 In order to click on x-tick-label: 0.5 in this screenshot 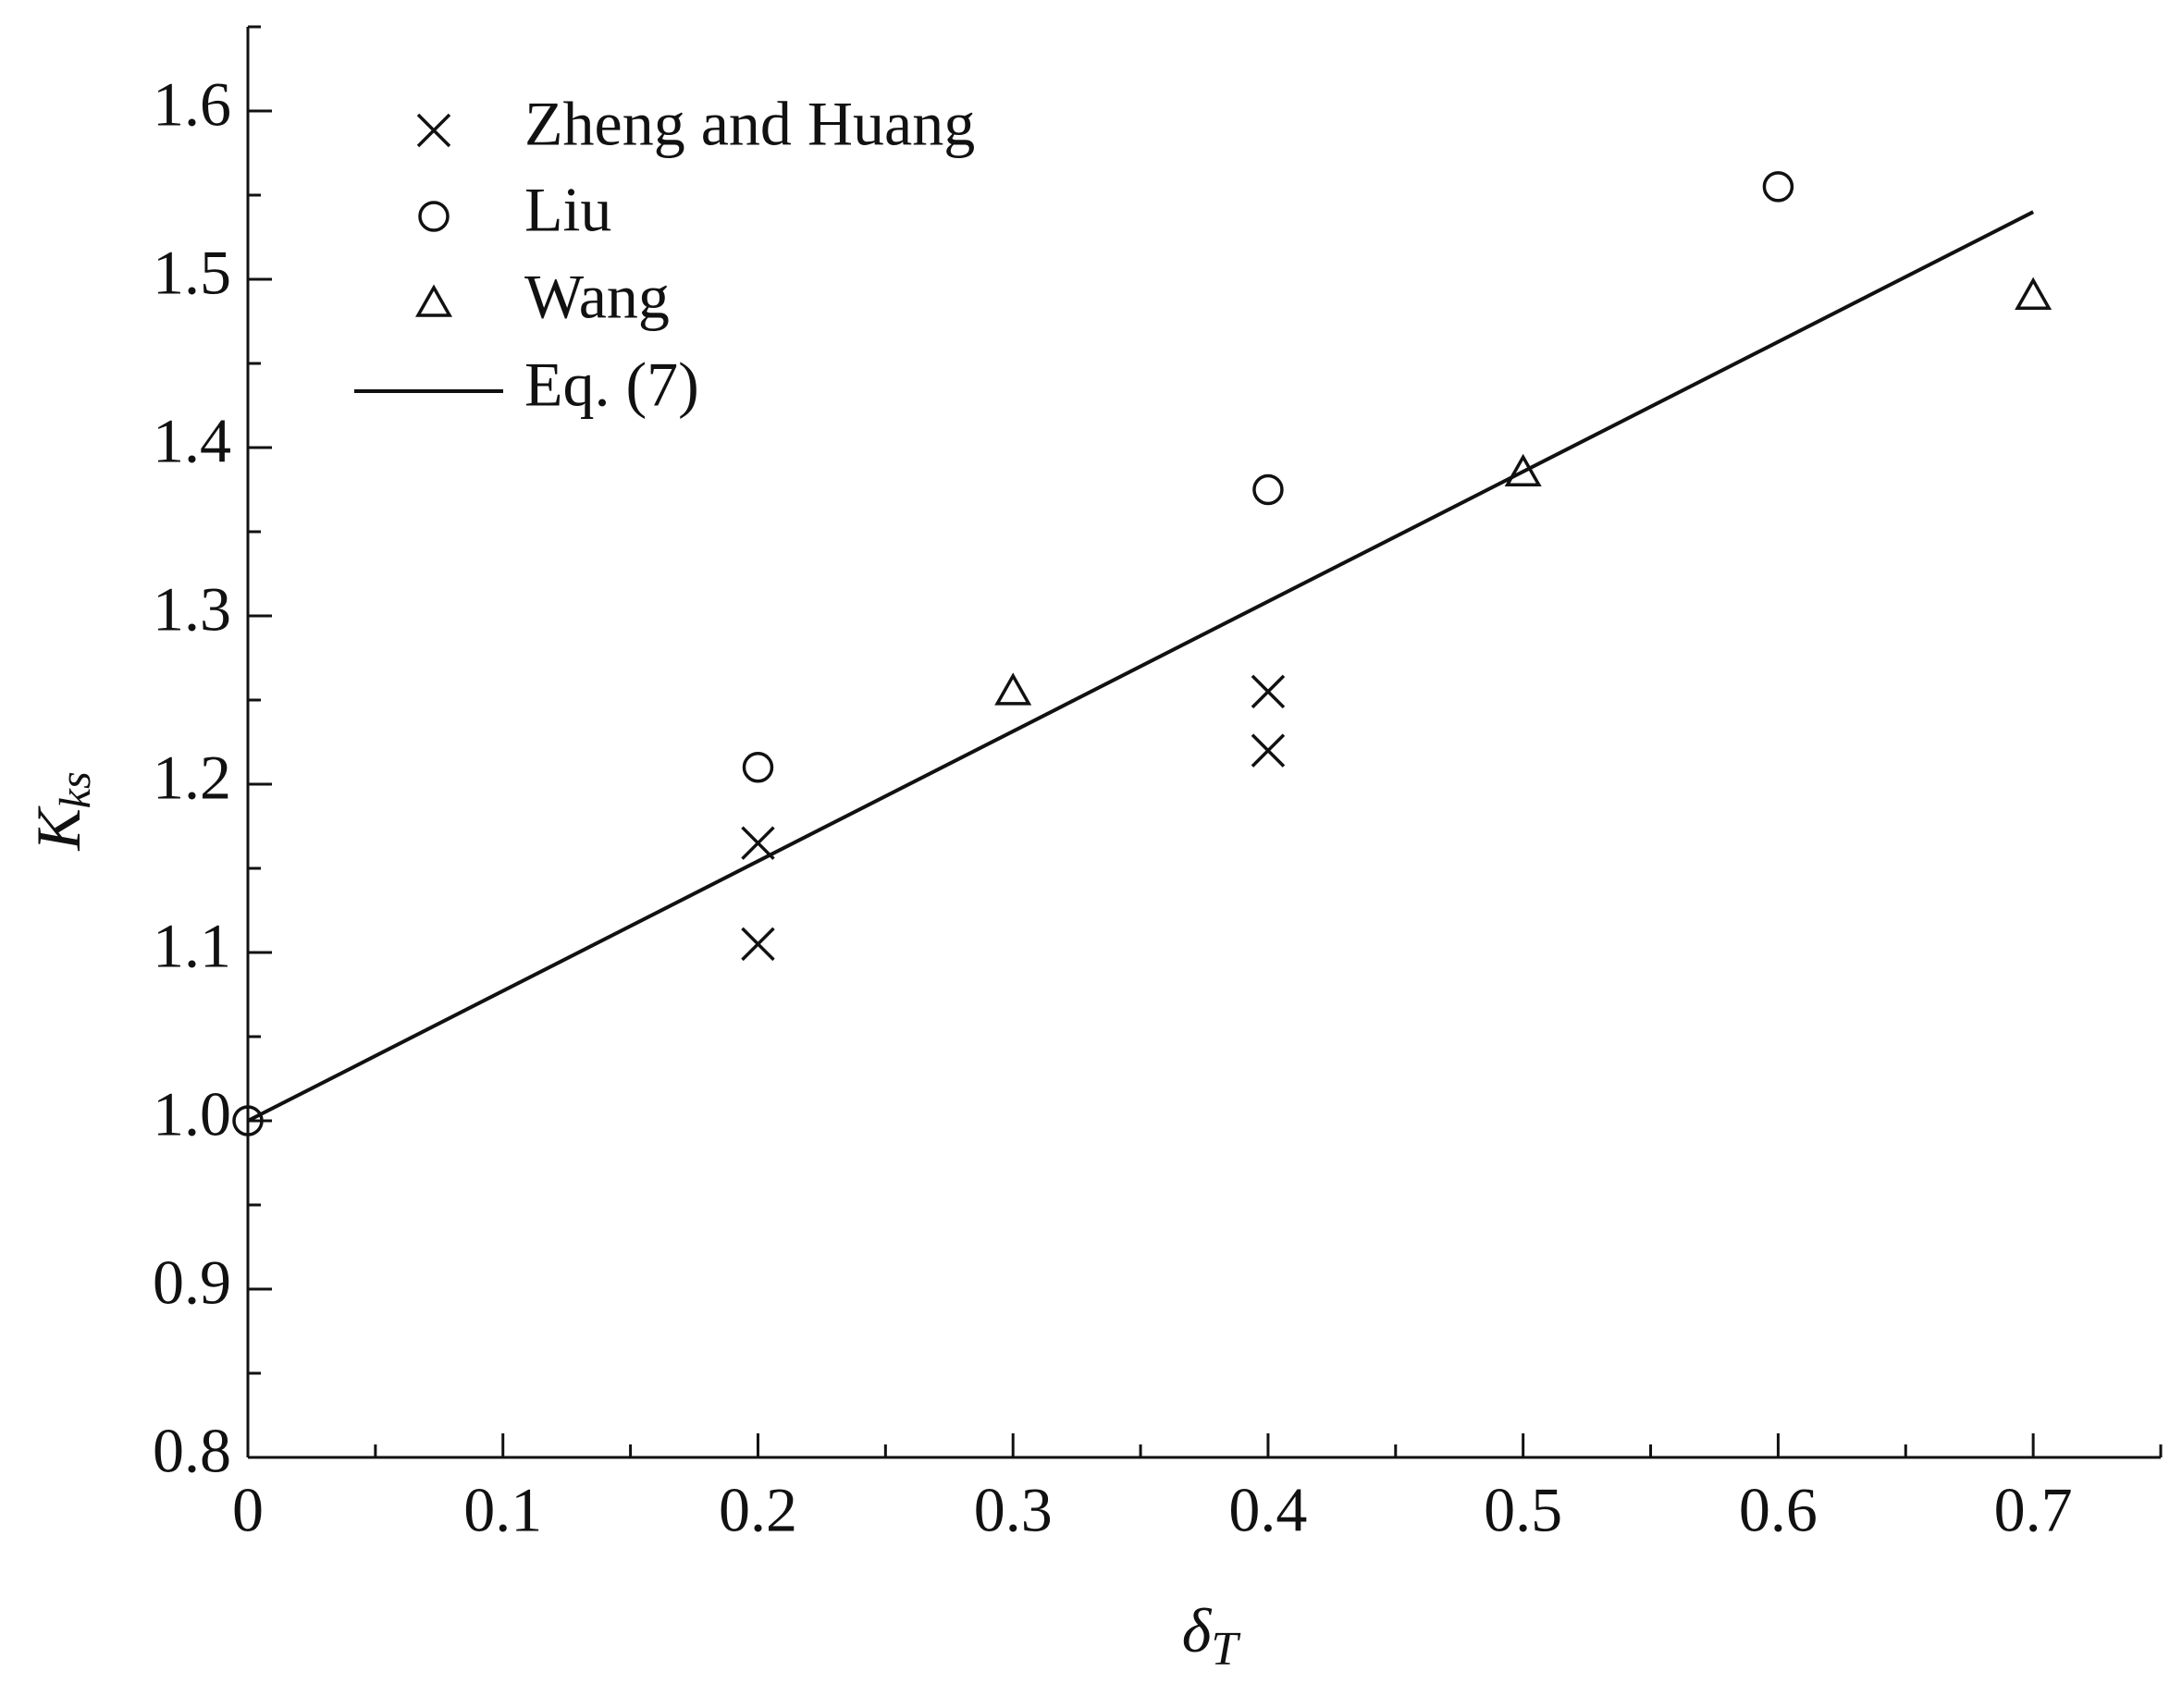, I will do `click(1523, 1510)`.